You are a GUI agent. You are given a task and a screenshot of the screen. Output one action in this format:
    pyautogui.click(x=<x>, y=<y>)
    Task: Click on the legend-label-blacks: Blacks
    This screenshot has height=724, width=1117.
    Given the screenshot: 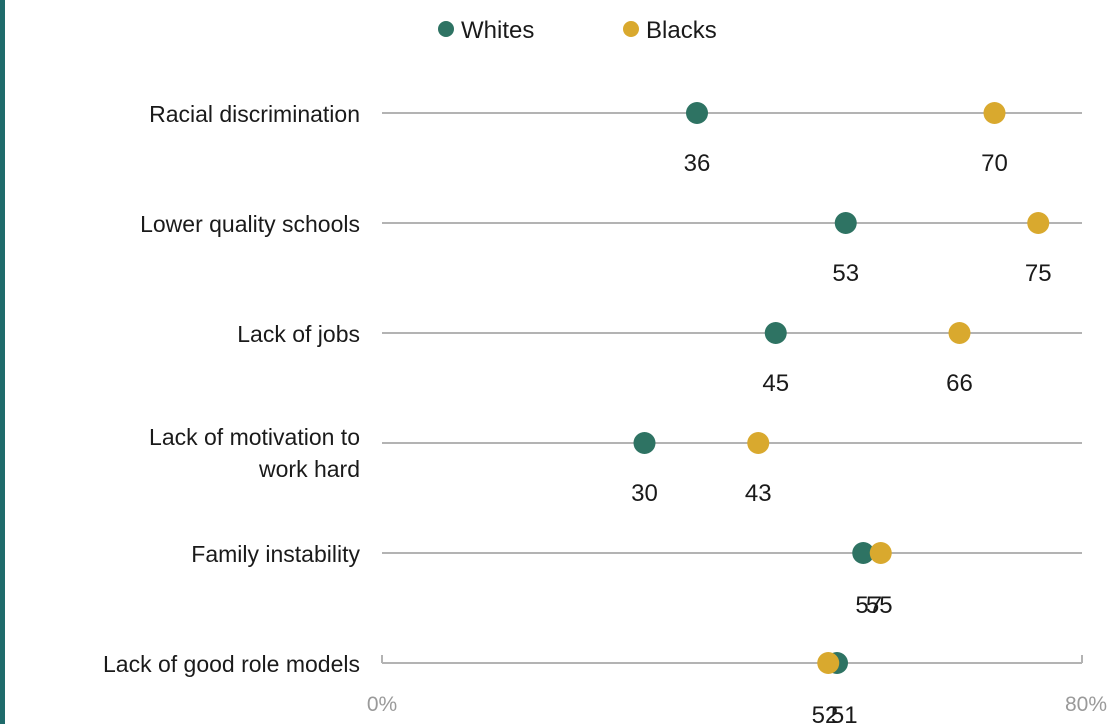 What is the action you would take?
    pyautogui.click(x=681, y=30)
    